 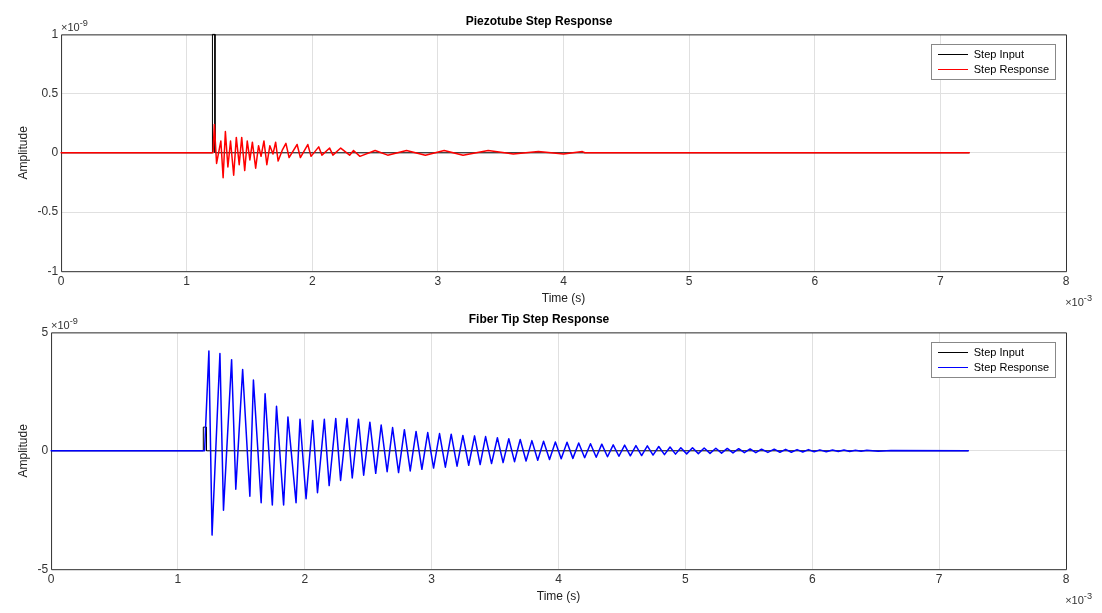 What do you see at coordinates (539, 318) in the screenshot?
I see `chart-title: Fiber Tip Step Response` at bounding box center [539, 318].